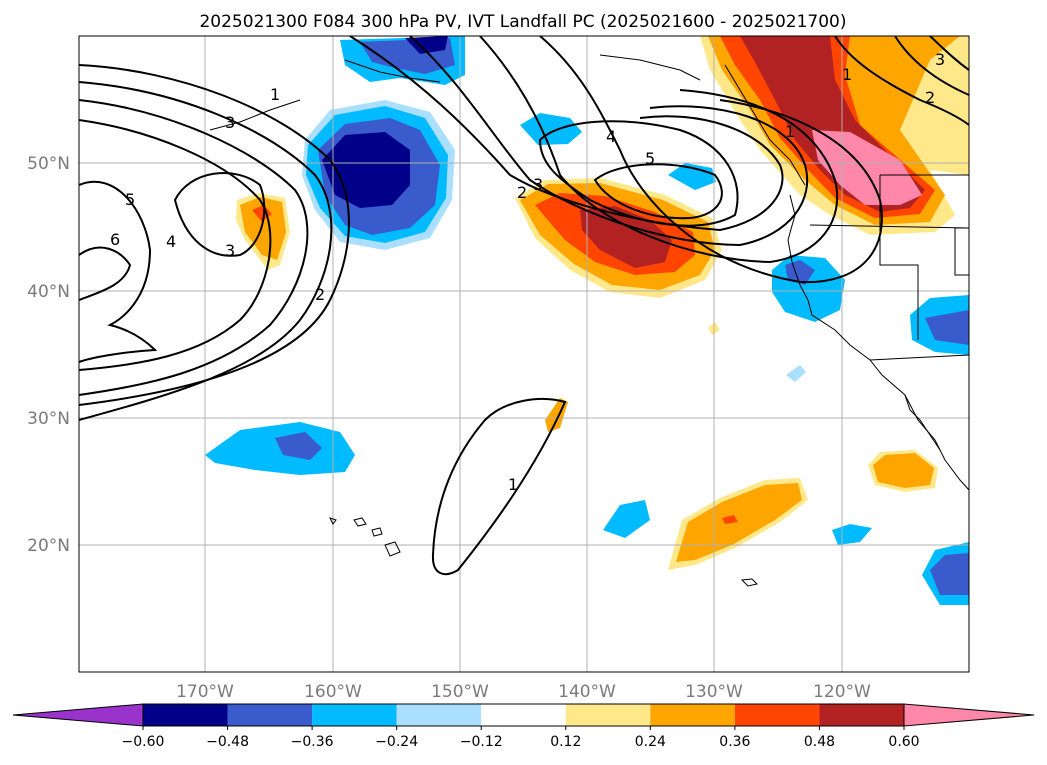 This screenshot has width=1047, height=765. Describe the element at coordinates (903, 471) in the screenshot. I see `positive-anomaly-baja` at that location.